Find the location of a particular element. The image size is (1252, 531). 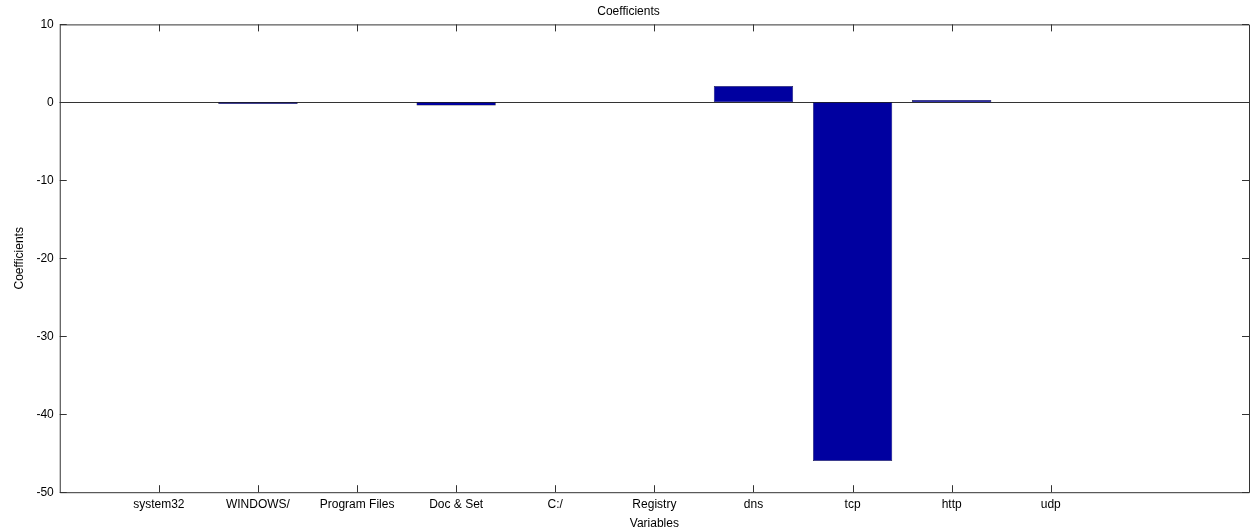

x-tick-label: dns is located at coordinates (753, 503).